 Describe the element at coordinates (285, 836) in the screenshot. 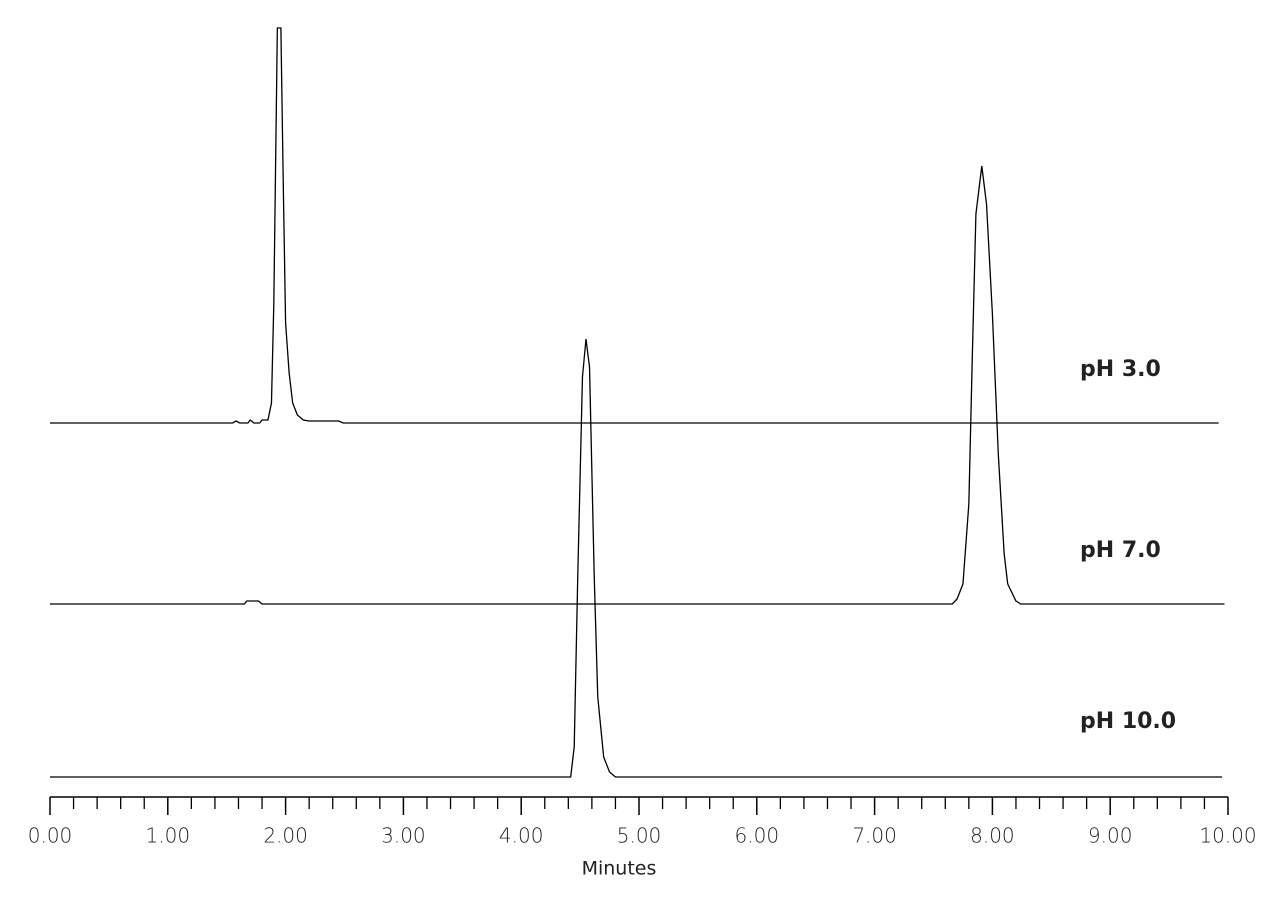

I see `x-tick-label: 2.00` at that location.